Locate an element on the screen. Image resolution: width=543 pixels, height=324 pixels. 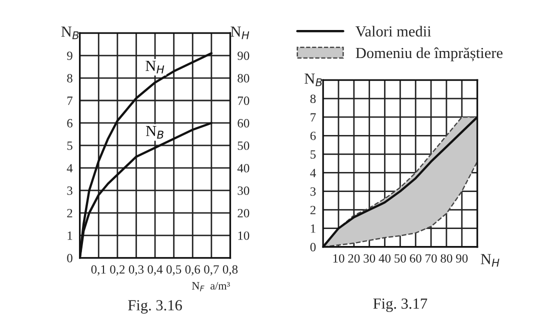
legend-label: Valori medii is located at coordinates (394, 31).